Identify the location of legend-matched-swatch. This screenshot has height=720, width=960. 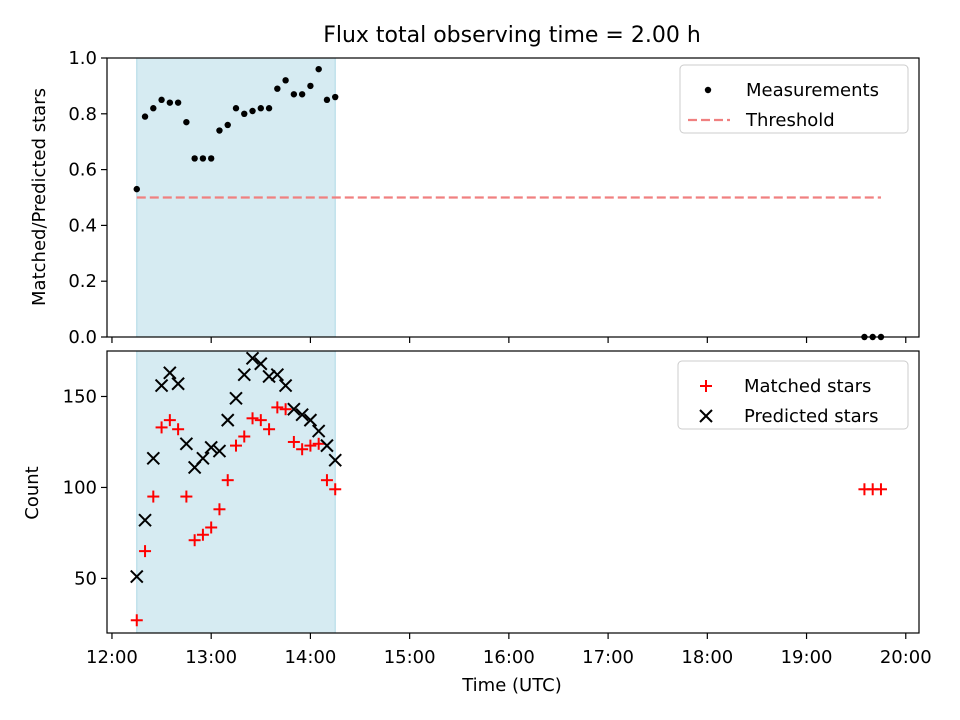
(706, 386).